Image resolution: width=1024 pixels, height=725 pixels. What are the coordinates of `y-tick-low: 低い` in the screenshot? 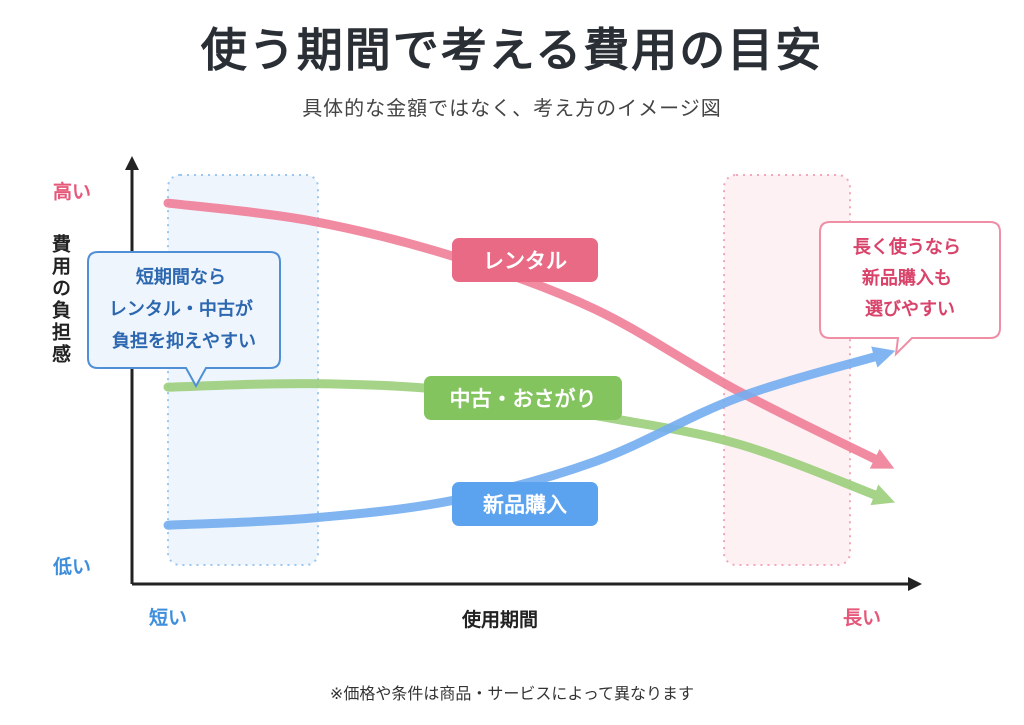 It's located at (71, 566).